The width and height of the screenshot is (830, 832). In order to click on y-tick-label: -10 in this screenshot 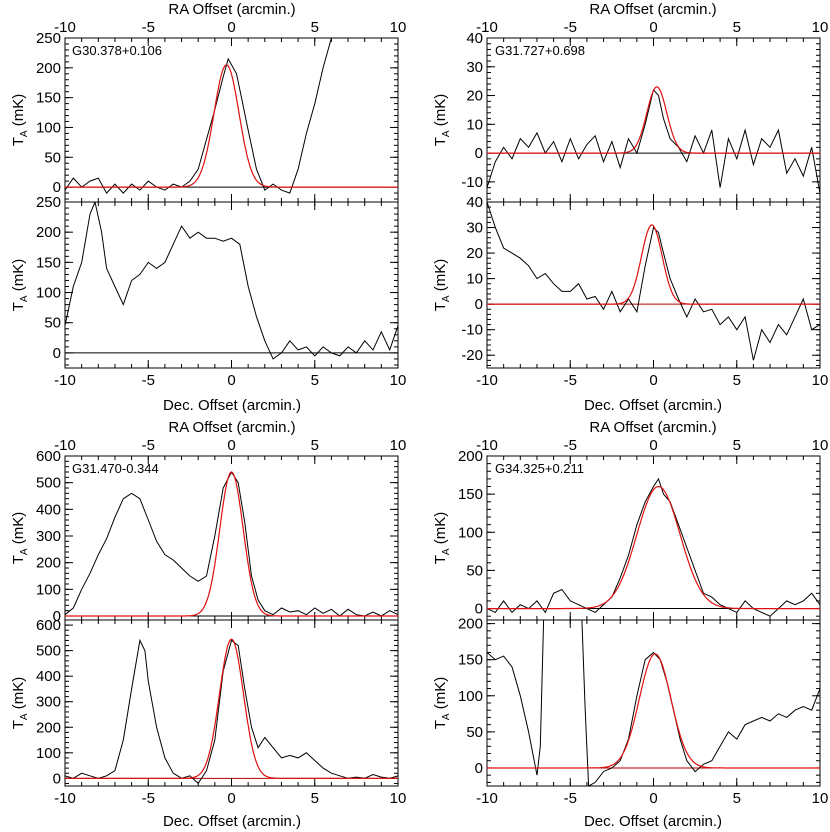, I will do `click(472, 330)`.